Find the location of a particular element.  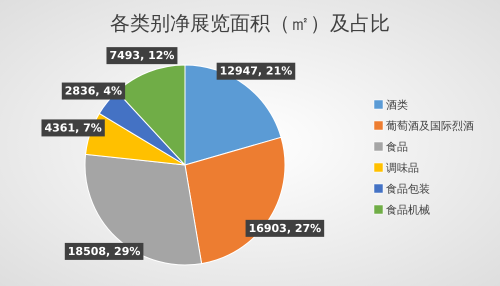

chart-title: 各类别净展览面积（㎡）及占比 is located at coordinates (250, 23).